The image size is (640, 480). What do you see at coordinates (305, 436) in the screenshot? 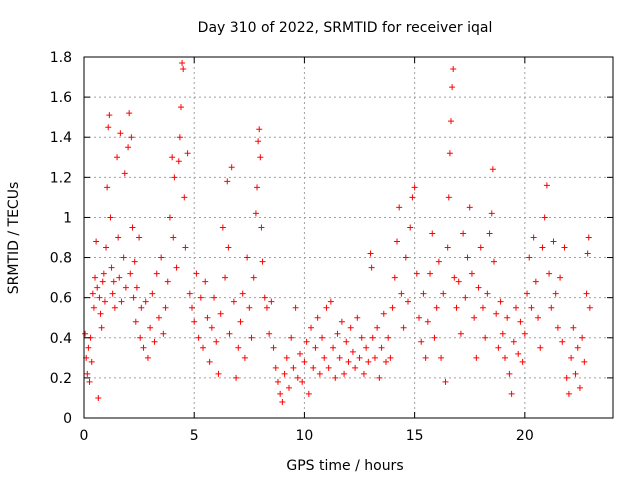
I see `x-tick-label: 10` at bounding box center [305, 436].